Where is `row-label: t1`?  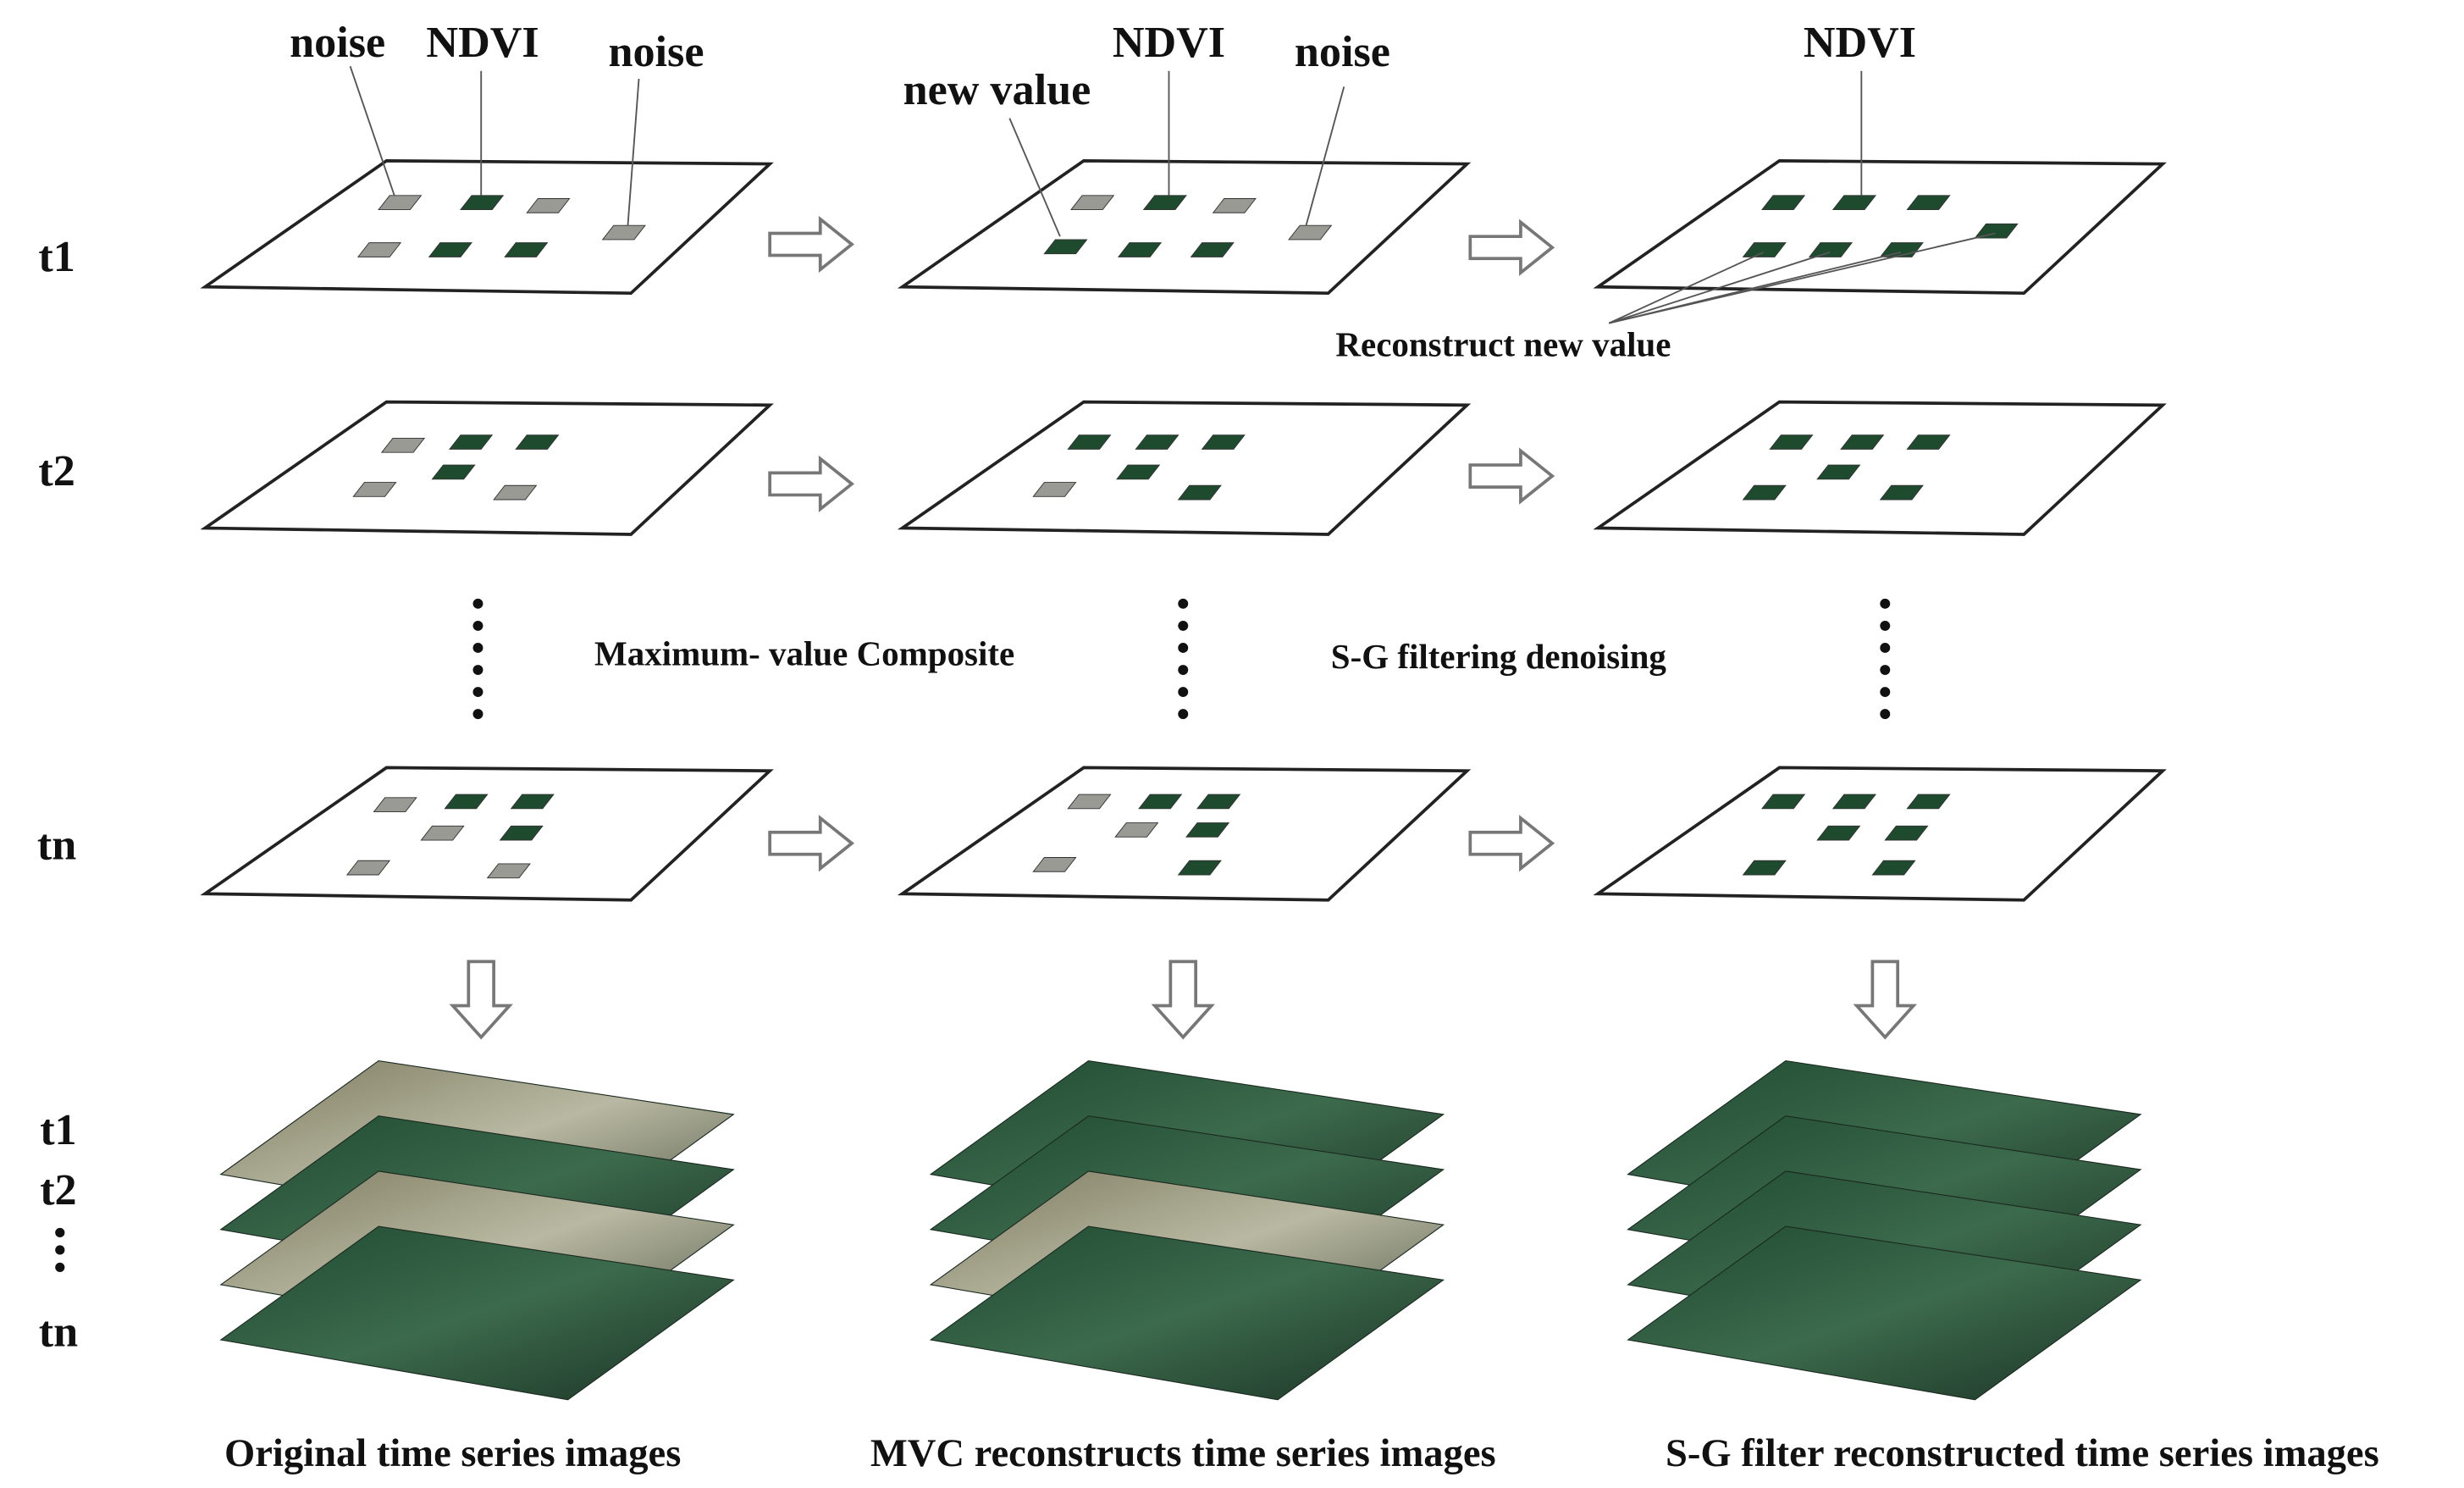
row-label: t1 is located at coordinates (56, 257).